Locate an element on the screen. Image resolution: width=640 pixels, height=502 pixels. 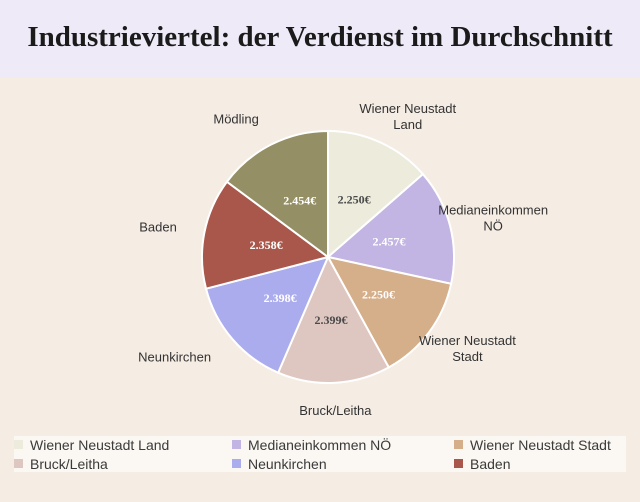
pie-slice-baden is located at coordinates (266, 235).